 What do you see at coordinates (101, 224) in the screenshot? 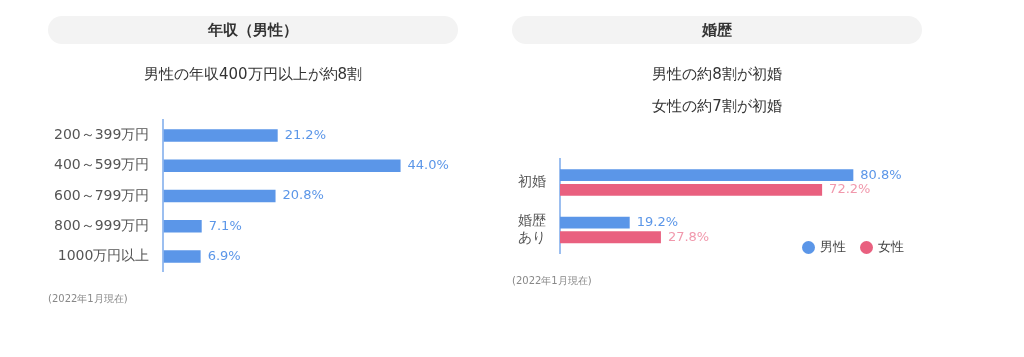
I see `y-tick-label: 800～999万円` at bounding box center [101, 224].